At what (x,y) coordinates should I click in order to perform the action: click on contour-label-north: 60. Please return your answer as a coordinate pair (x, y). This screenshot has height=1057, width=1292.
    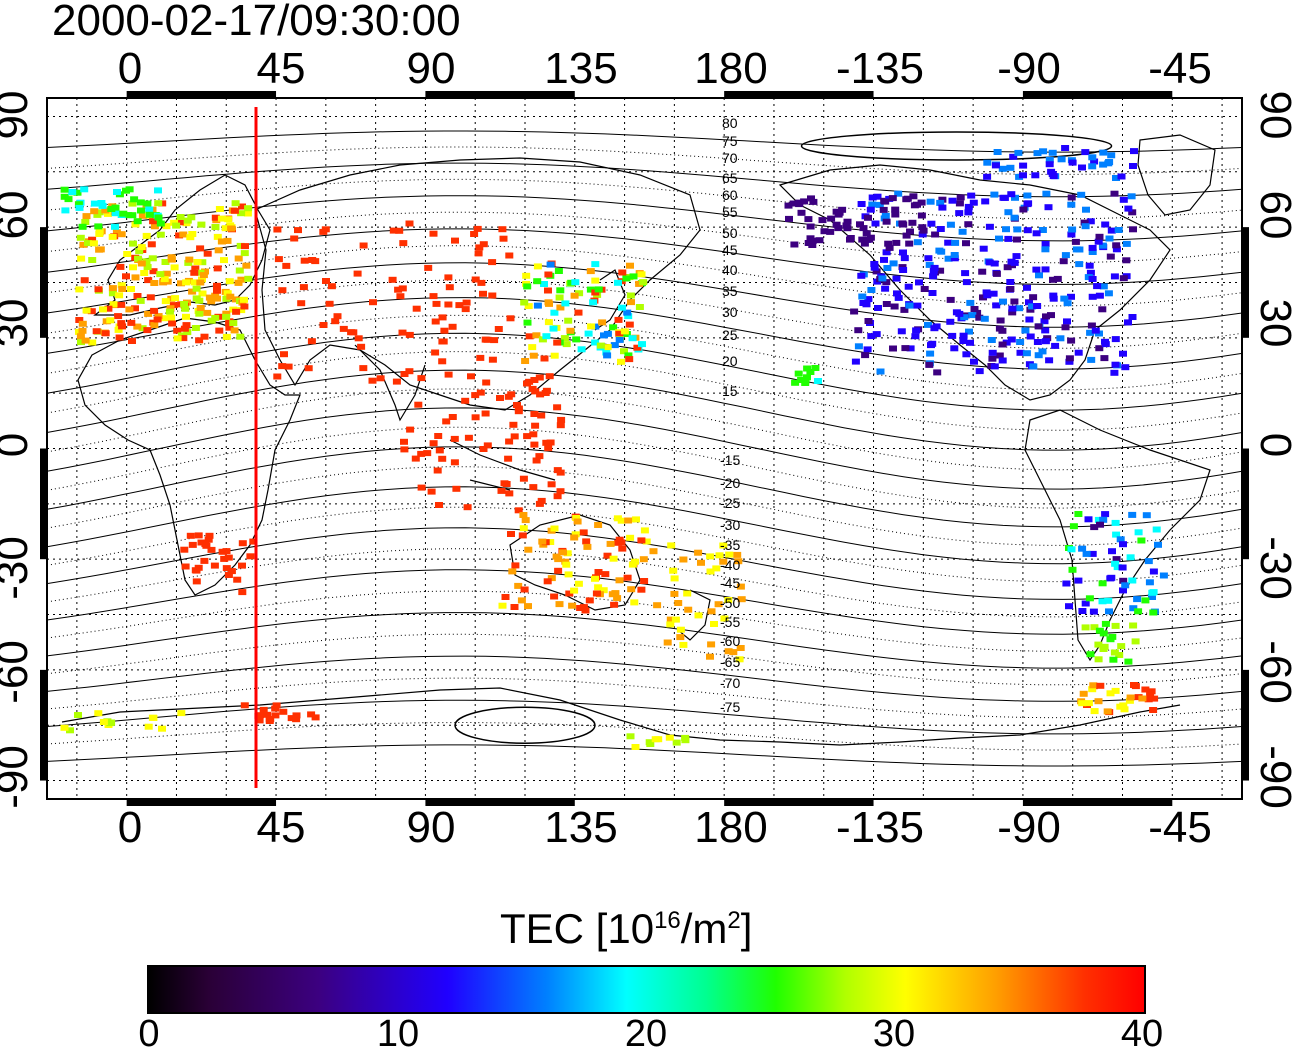
    Looking at the image, I should click on (730, 195).